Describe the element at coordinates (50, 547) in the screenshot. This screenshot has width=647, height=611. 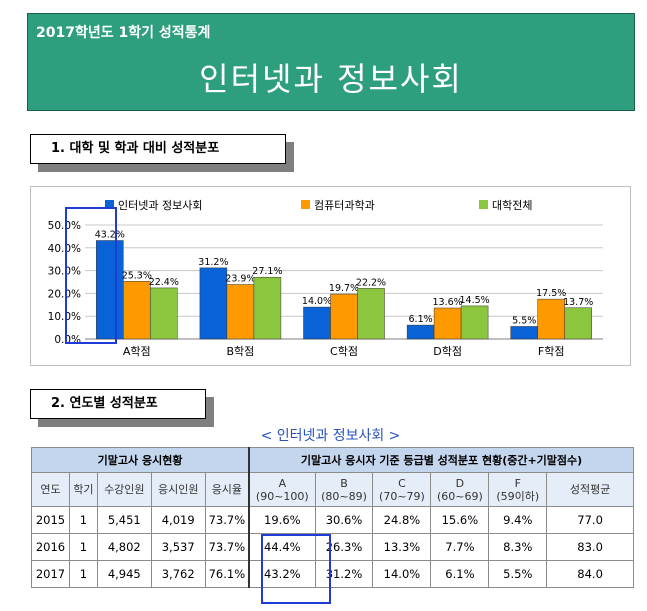
I see `cell: 2016` at that location.